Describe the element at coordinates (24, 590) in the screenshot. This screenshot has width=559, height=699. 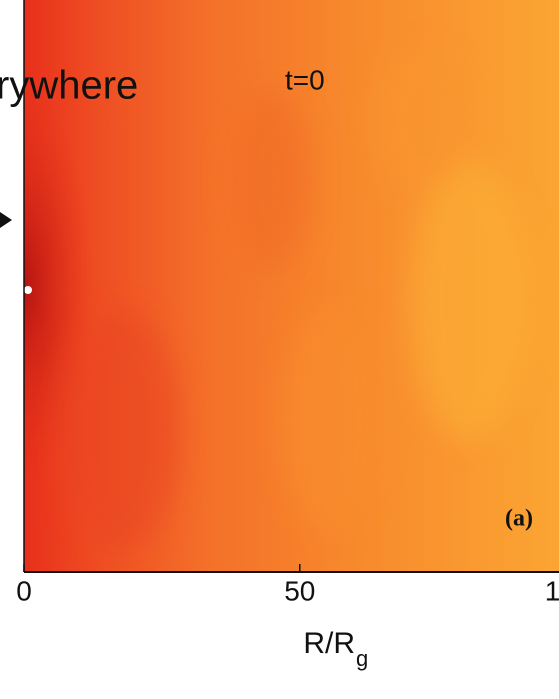
I see `x-tick-label: 0` at that location.